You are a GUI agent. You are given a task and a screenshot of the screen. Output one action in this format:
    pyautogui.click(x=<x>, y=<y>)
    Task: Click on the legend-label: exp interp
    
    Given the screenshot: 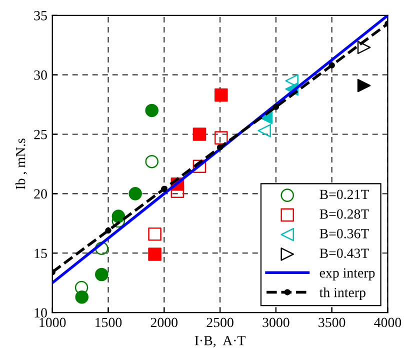 What is the action you would take?
    pyautogui.click(x=347, y=274)
    